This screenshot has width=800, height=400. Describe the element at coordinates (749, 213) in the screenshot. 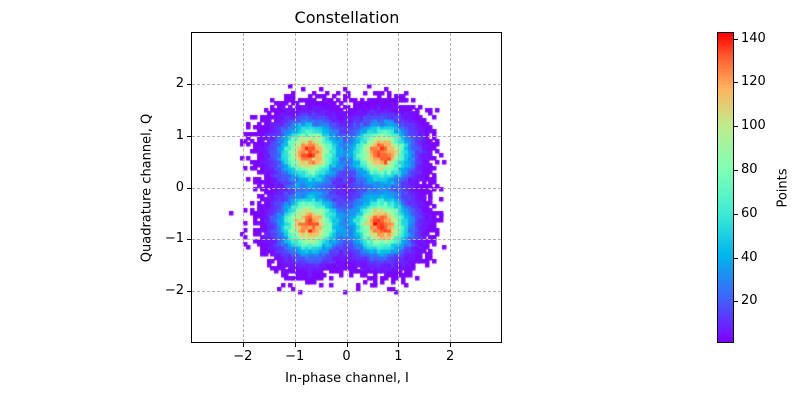

I see `colorbar-tick-label: 60` at that location.